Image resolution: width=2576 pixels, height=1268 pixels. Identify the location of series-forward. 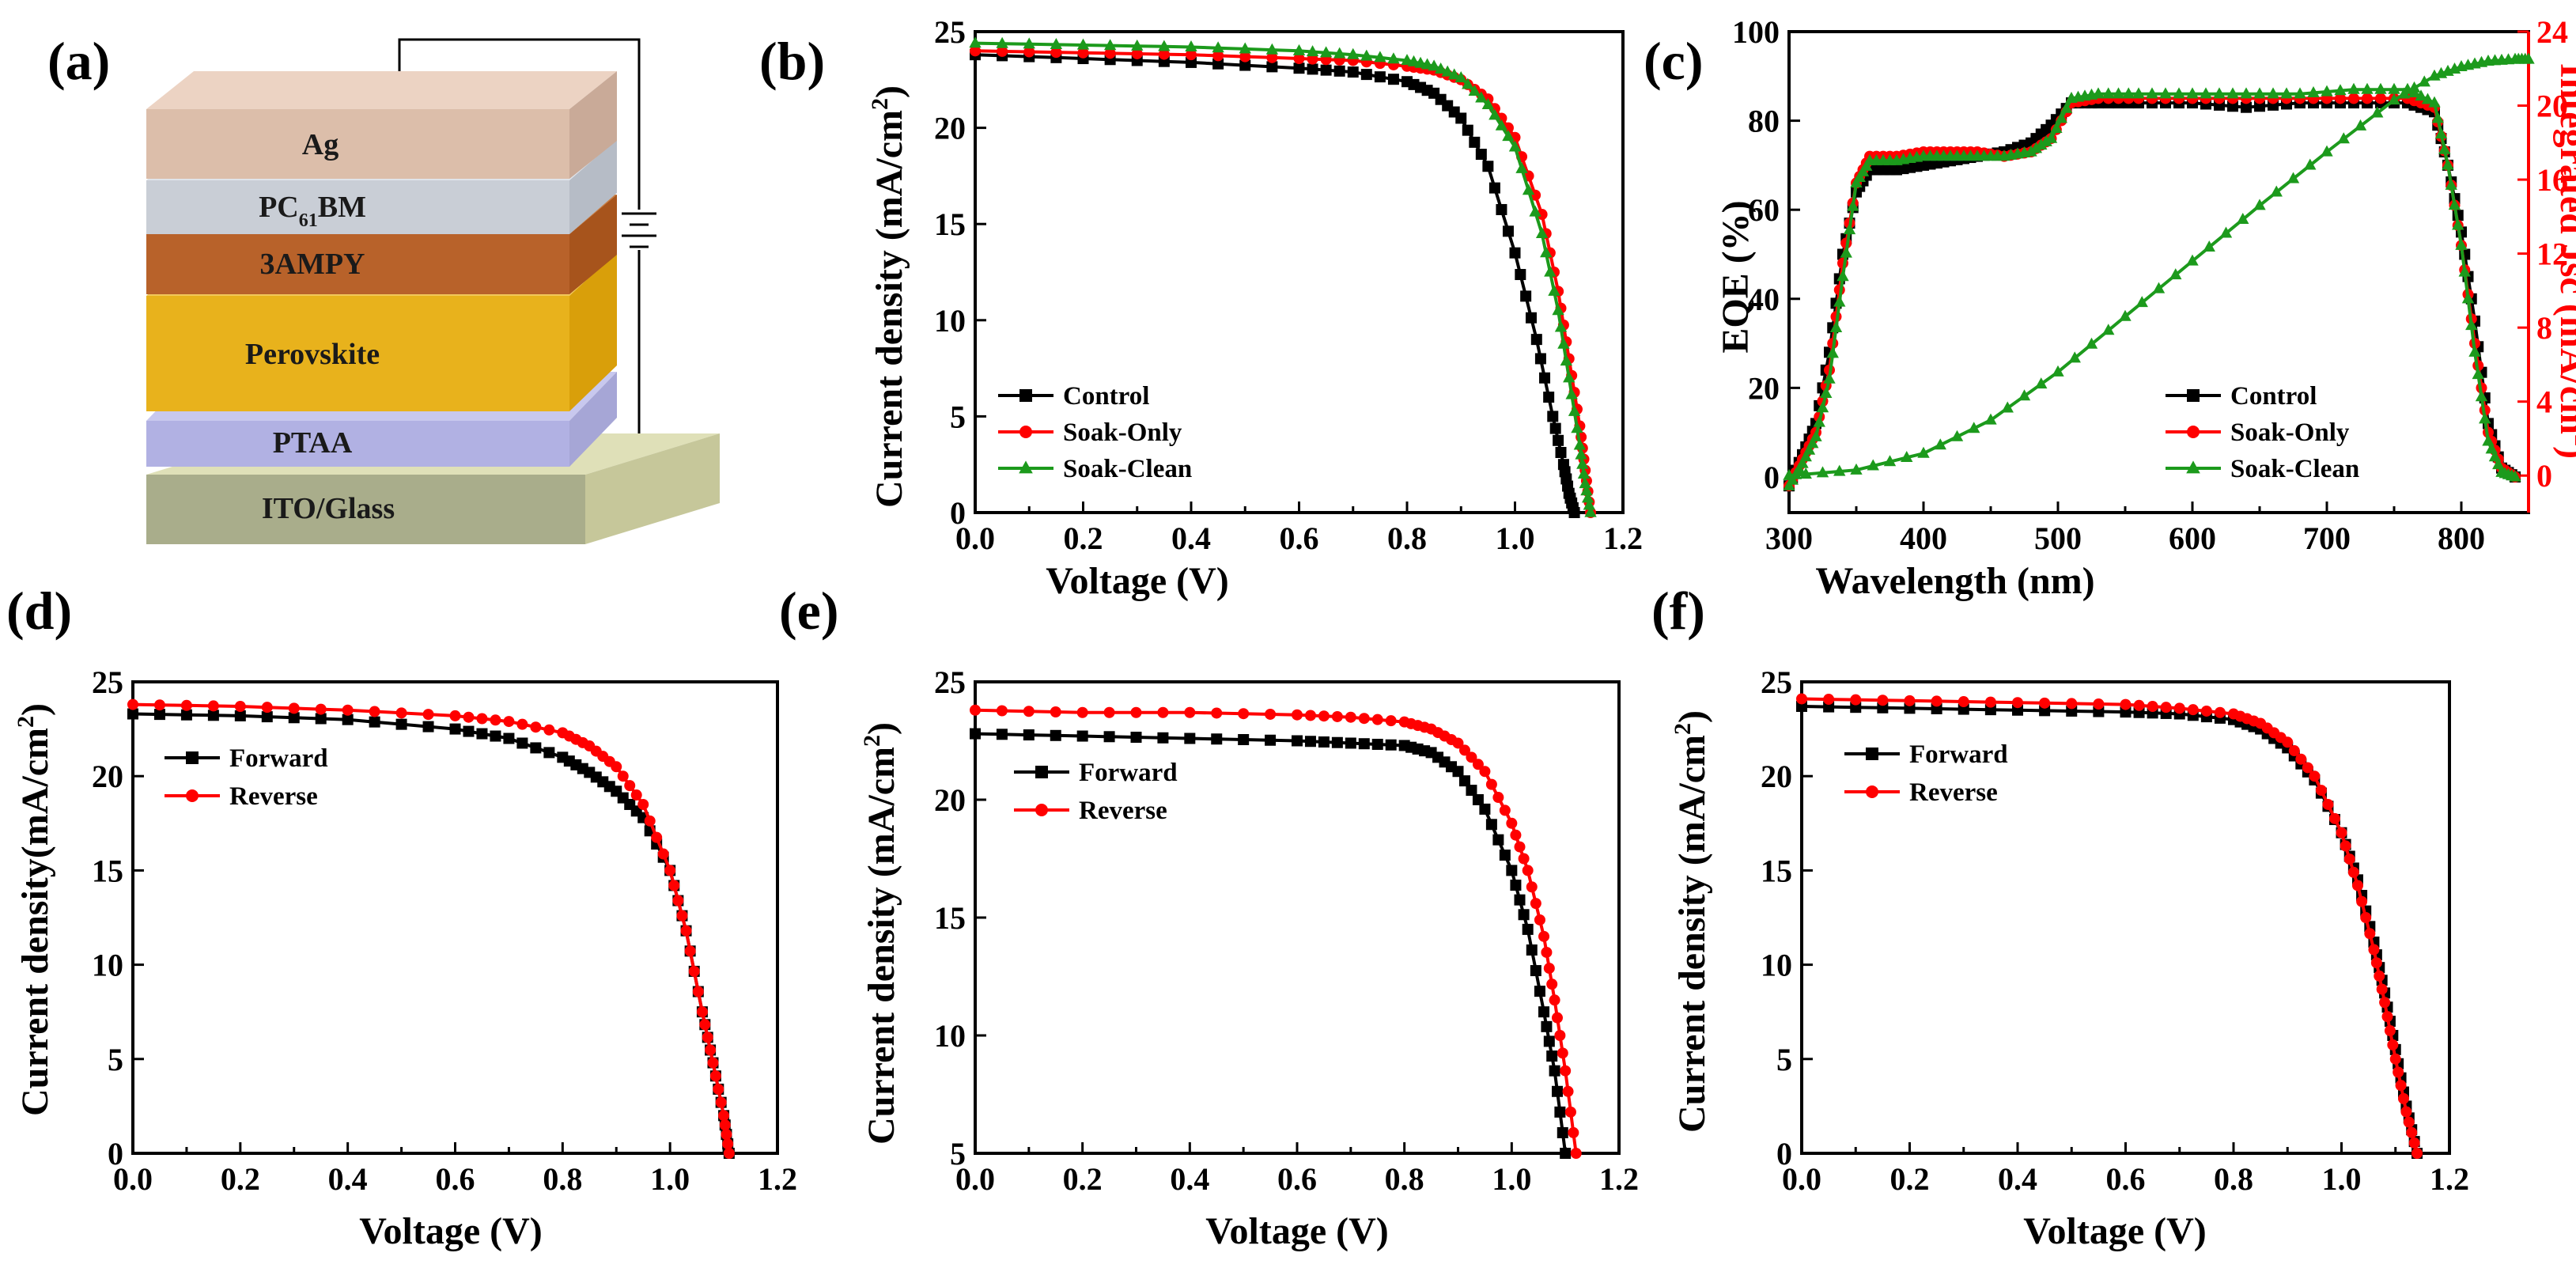
(2109, 929).